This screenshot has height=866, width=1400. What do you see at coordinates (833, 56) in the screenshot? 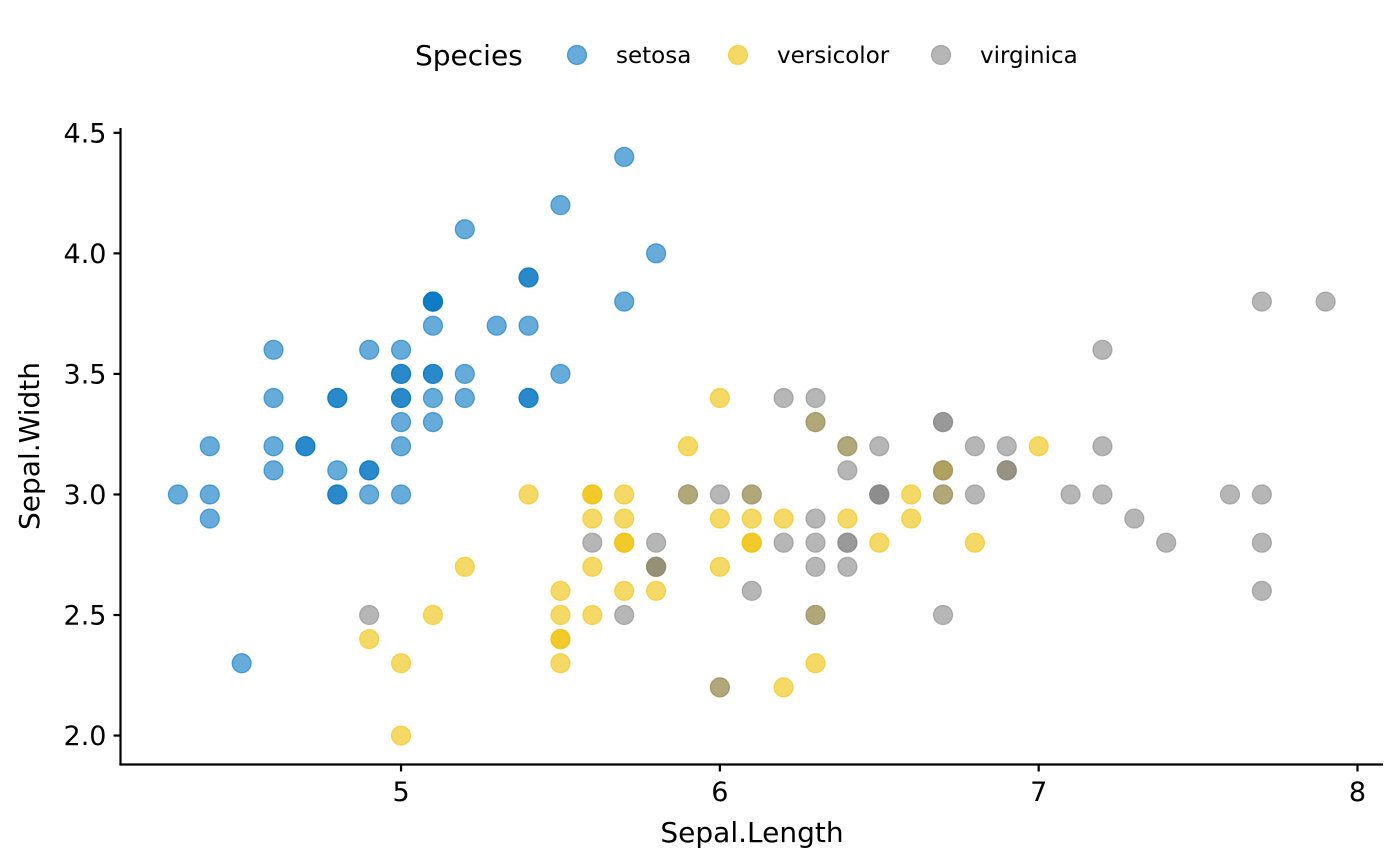
I see `legend-label-versicolor: versicolor` at bounding box center [833, 56].